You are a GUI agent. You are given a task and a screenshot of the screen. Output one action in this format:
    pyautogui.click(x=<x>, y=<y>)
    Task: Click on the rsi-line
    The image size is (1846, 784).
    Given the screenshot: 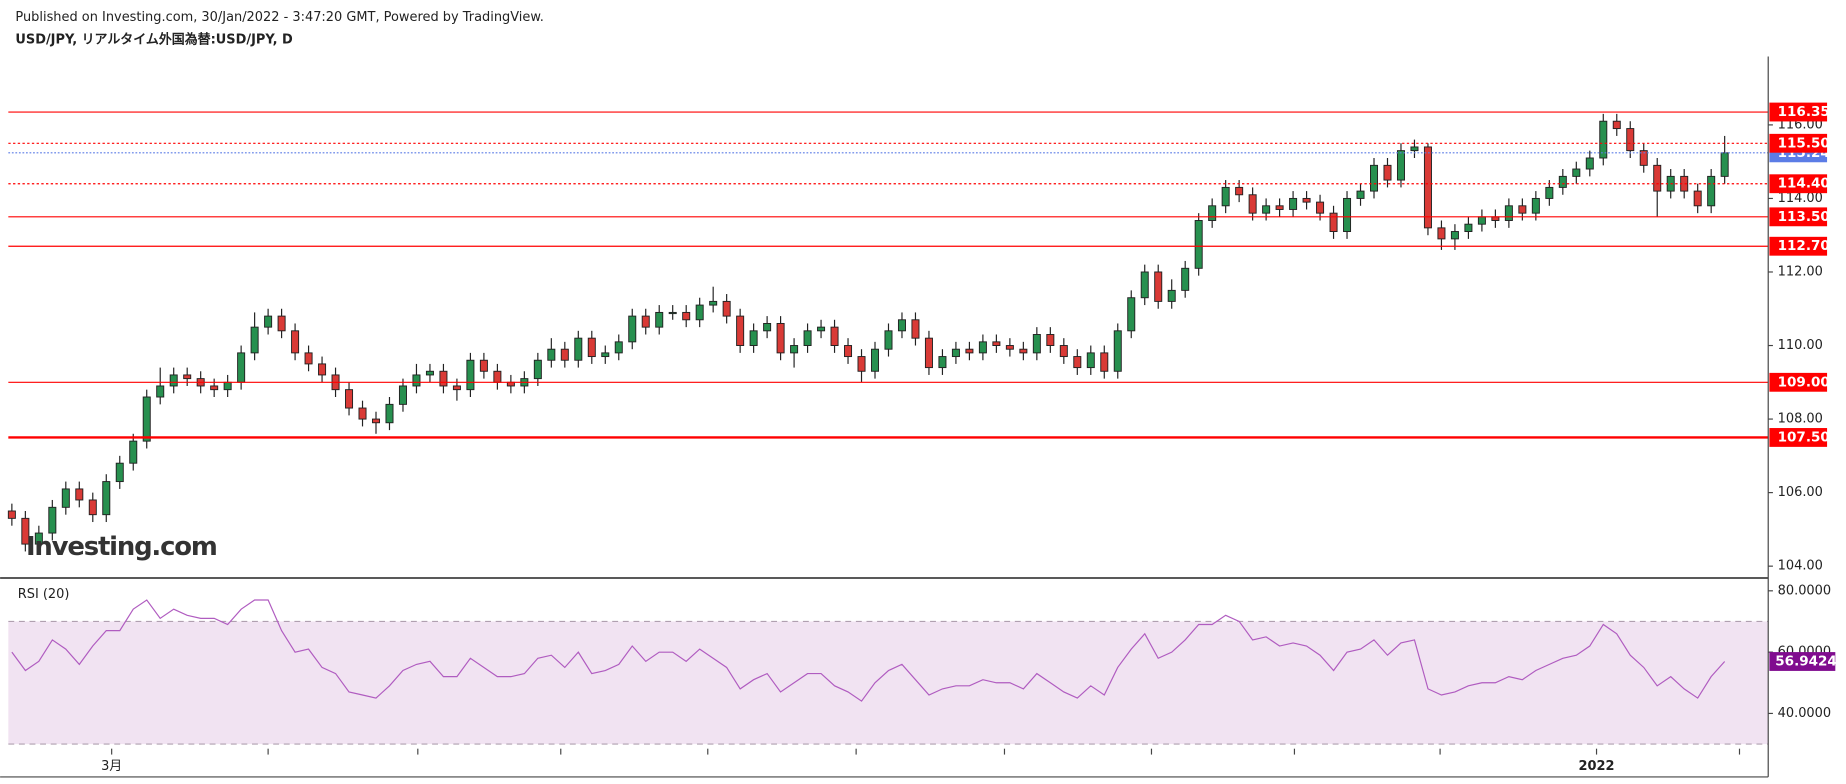 What is the action you would take?
    pyautogui.click(x=868, y=650)
    